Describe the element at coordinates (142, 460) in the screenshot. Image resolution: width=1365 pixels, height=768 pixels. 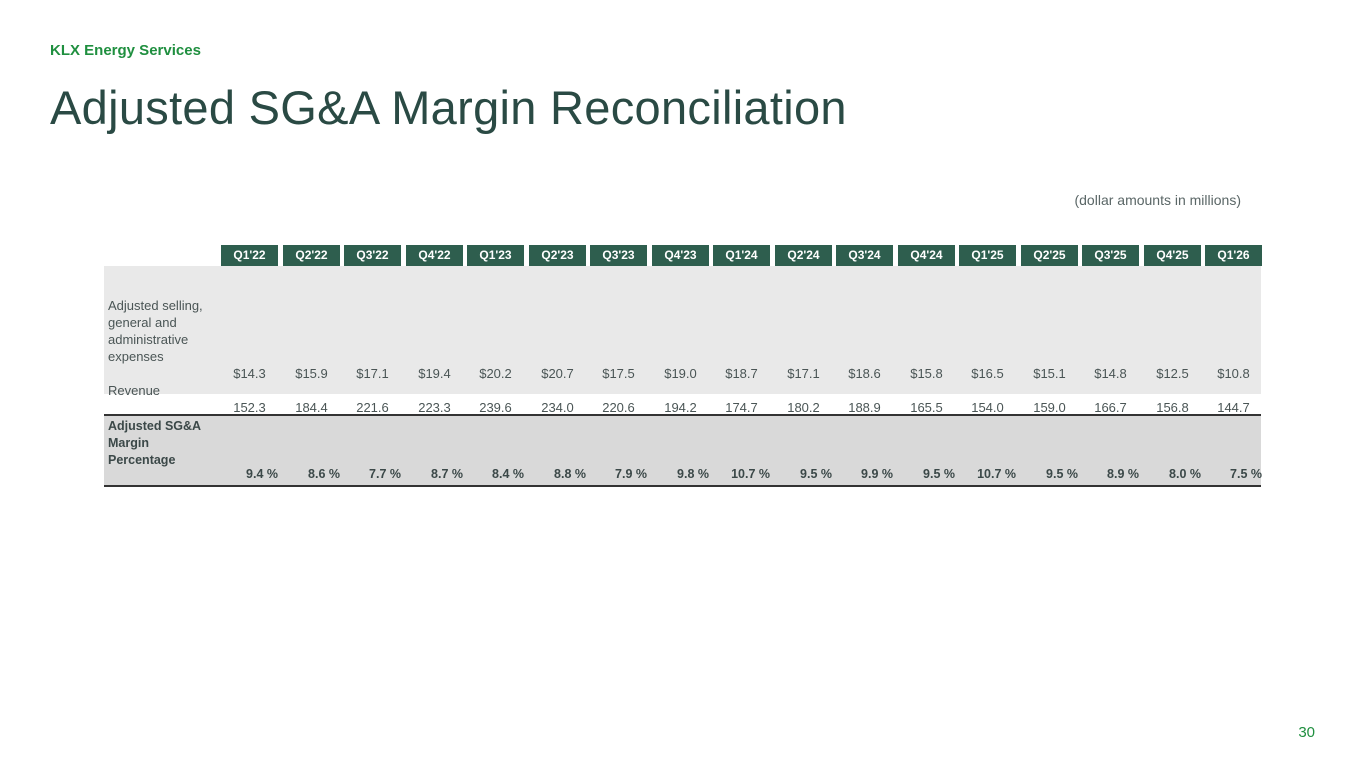
I see `summary-label-line: Percentage` at that location.